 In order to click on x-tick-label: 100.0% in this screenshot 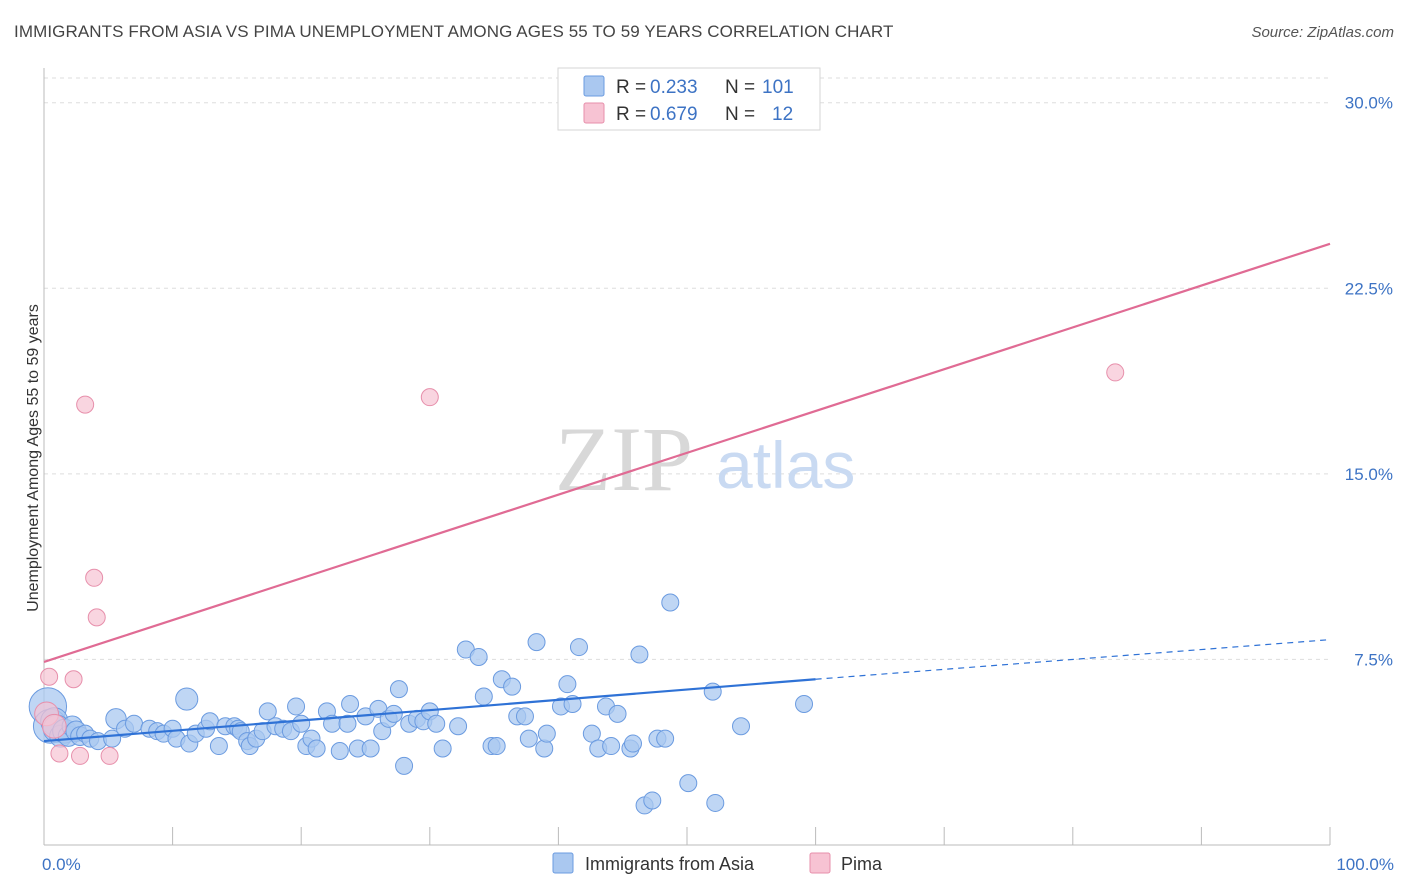, I will do `click(1365, 864)`.